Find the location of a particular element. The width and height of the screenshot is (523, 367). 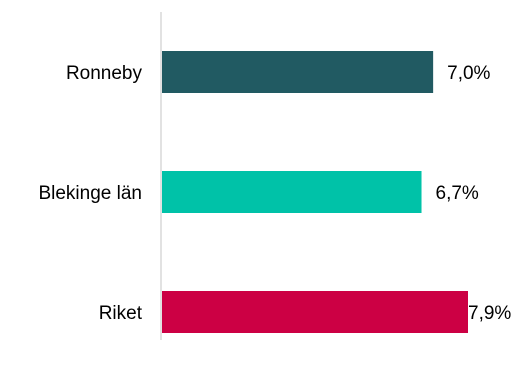

value-labels-group: 7,0% 6,7% 7,9% is located at coordinates (474, 193).